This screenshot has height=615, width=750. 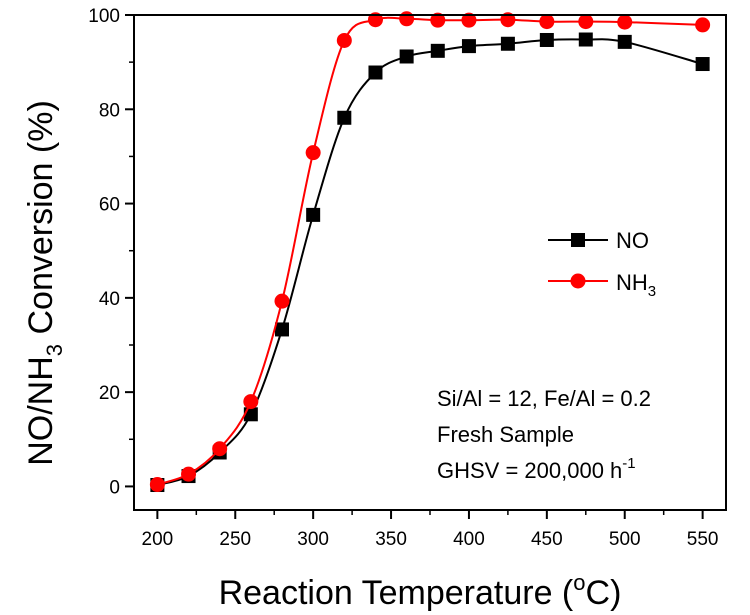 I want to click on degree-superscript: o, so click(x=579, y=582).